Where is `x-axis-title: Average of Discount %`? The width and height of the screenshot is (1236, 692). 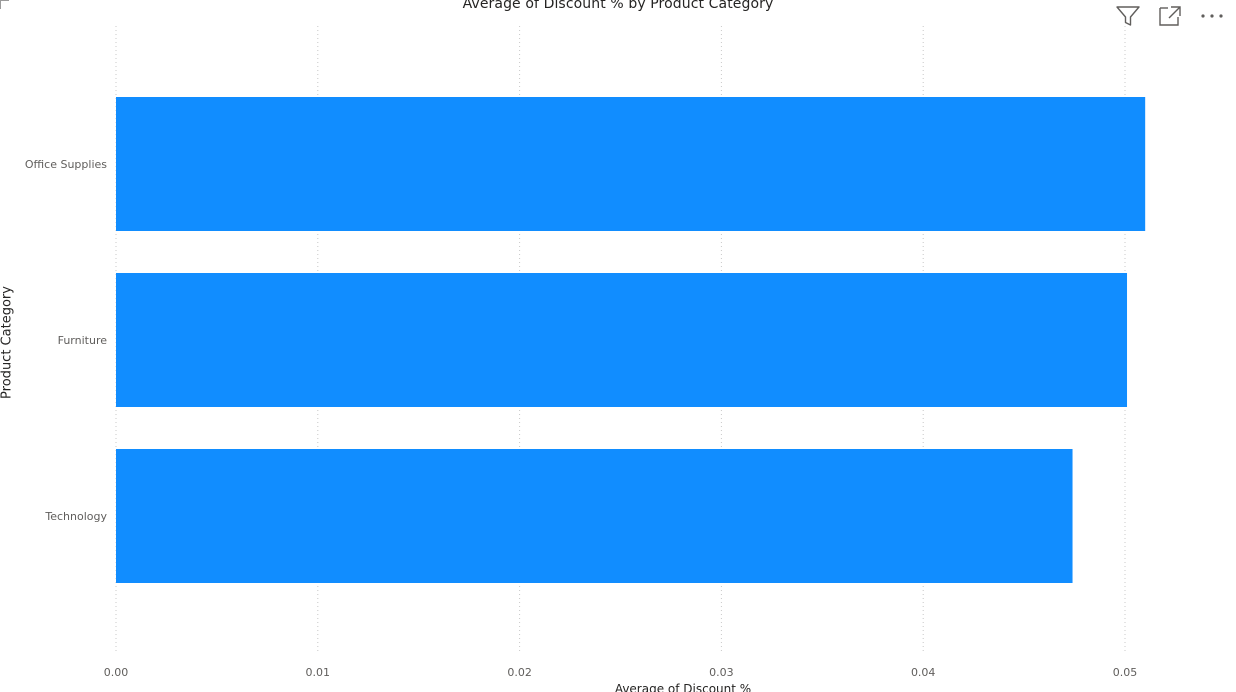 x-axis-title: Average of Discount % is located at coordinates (683, 687).